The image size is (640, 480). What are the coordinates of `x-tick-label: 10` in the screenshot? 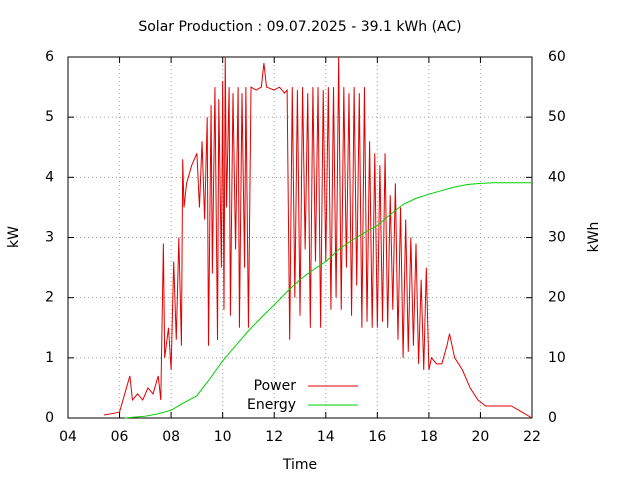 It's located at (223, 437).